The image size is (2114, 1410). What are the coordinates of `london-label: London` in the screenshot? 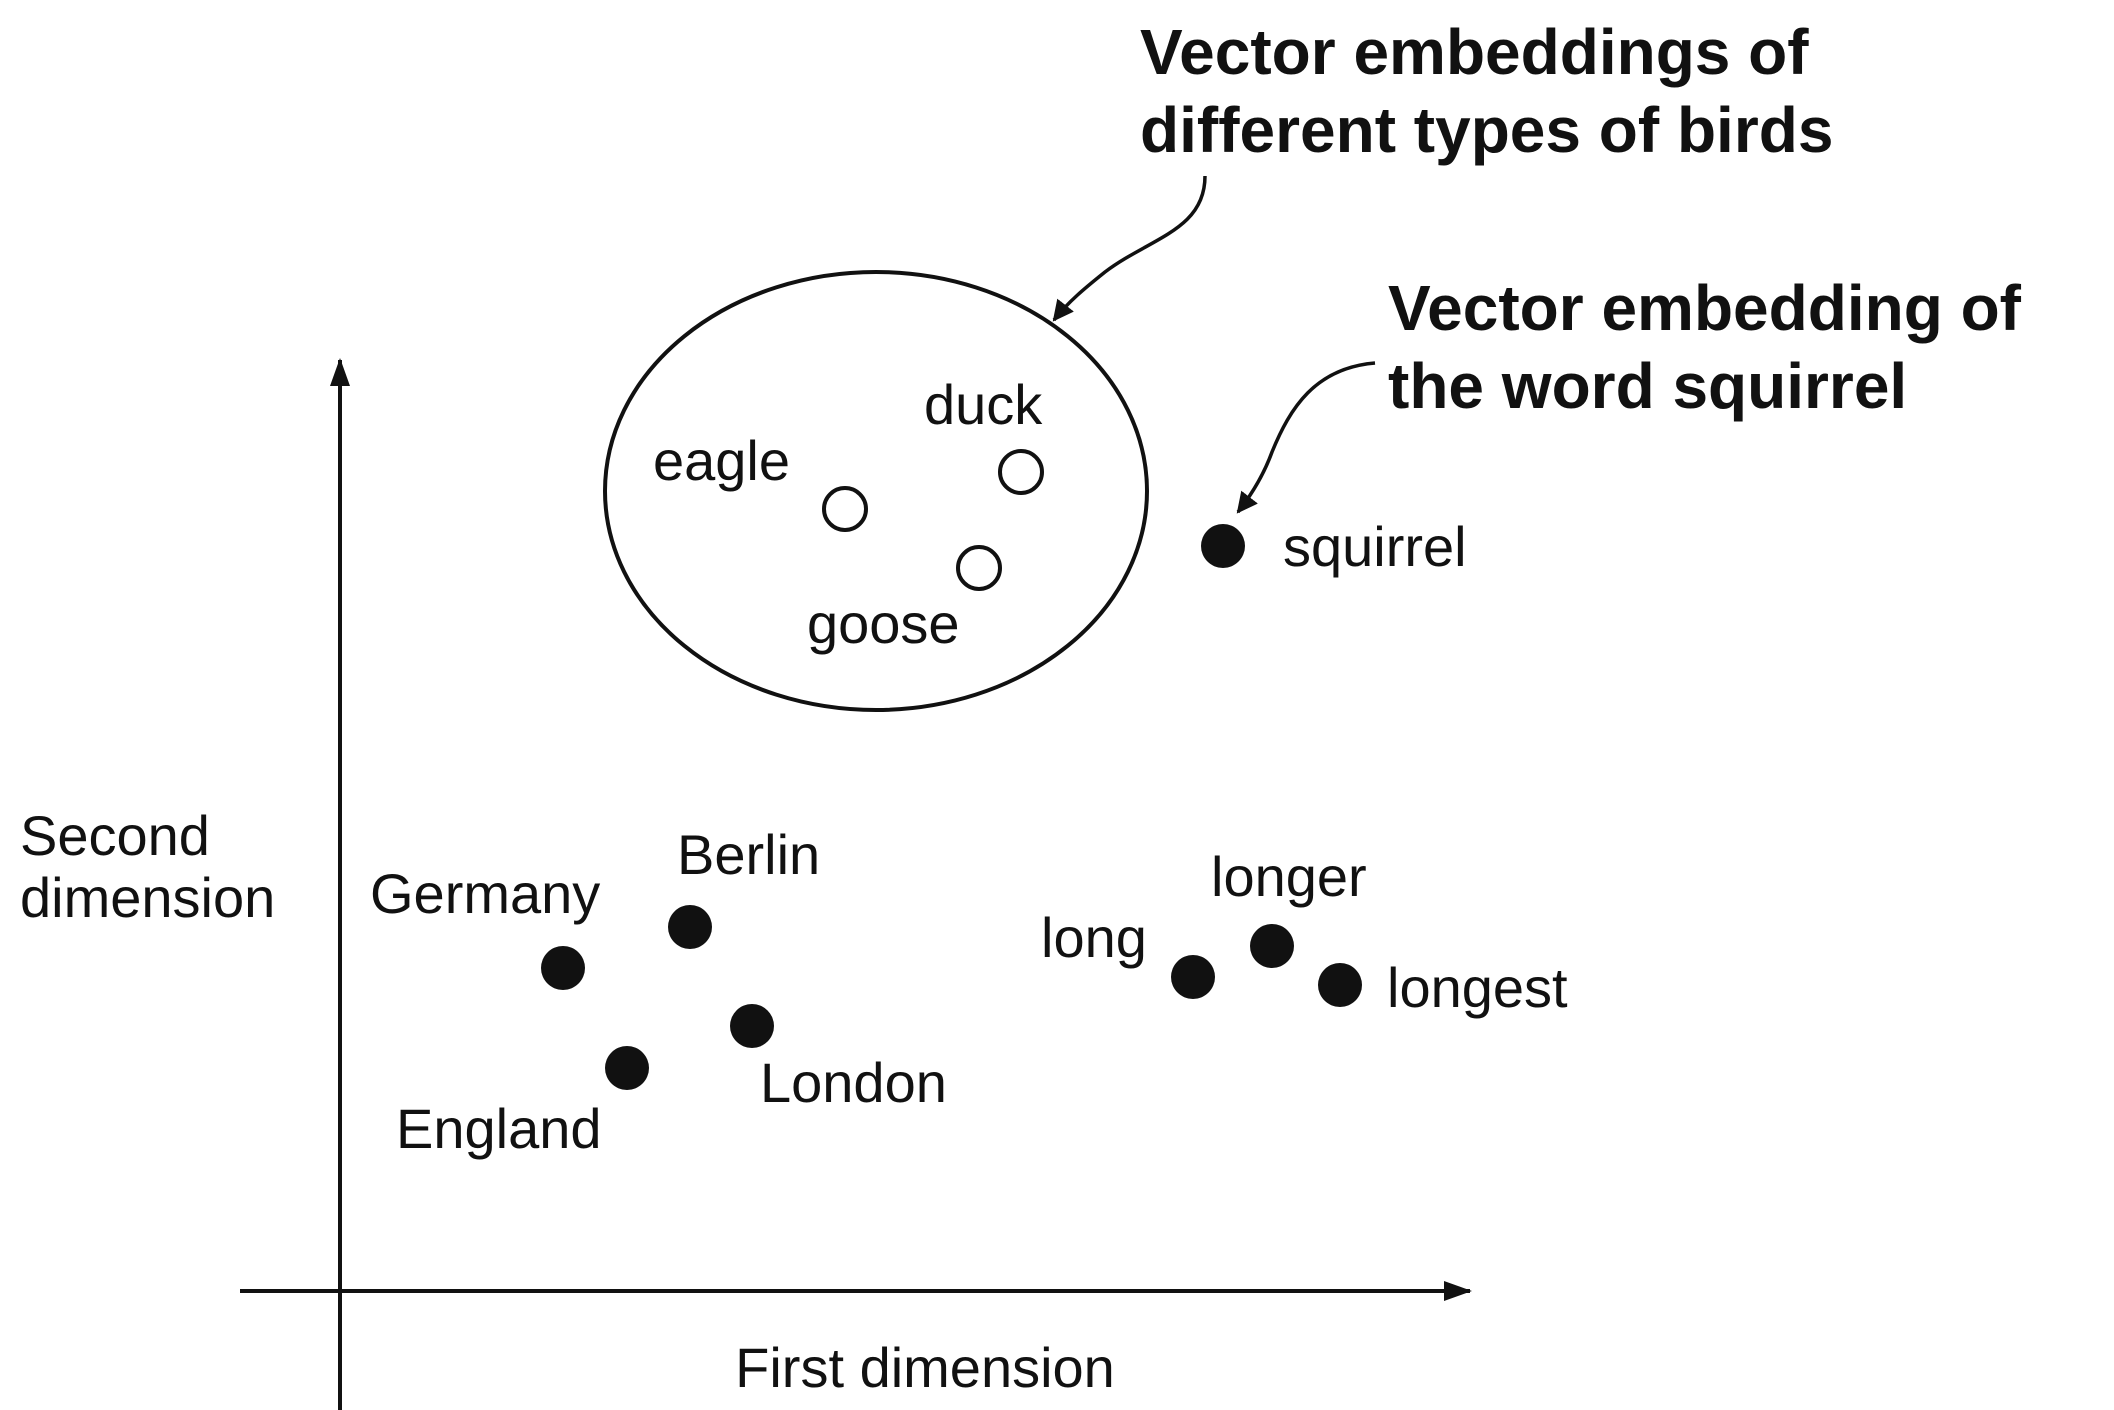 It's located at (853, 1082).